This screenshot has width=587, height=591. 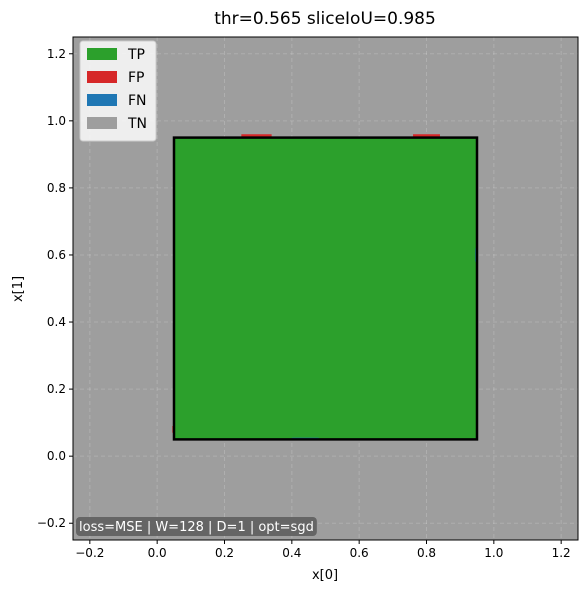 I want to click on annotation-text: loss=MSE | W=128 | D=1 | opt=sgd, so click(x=196, y=527).